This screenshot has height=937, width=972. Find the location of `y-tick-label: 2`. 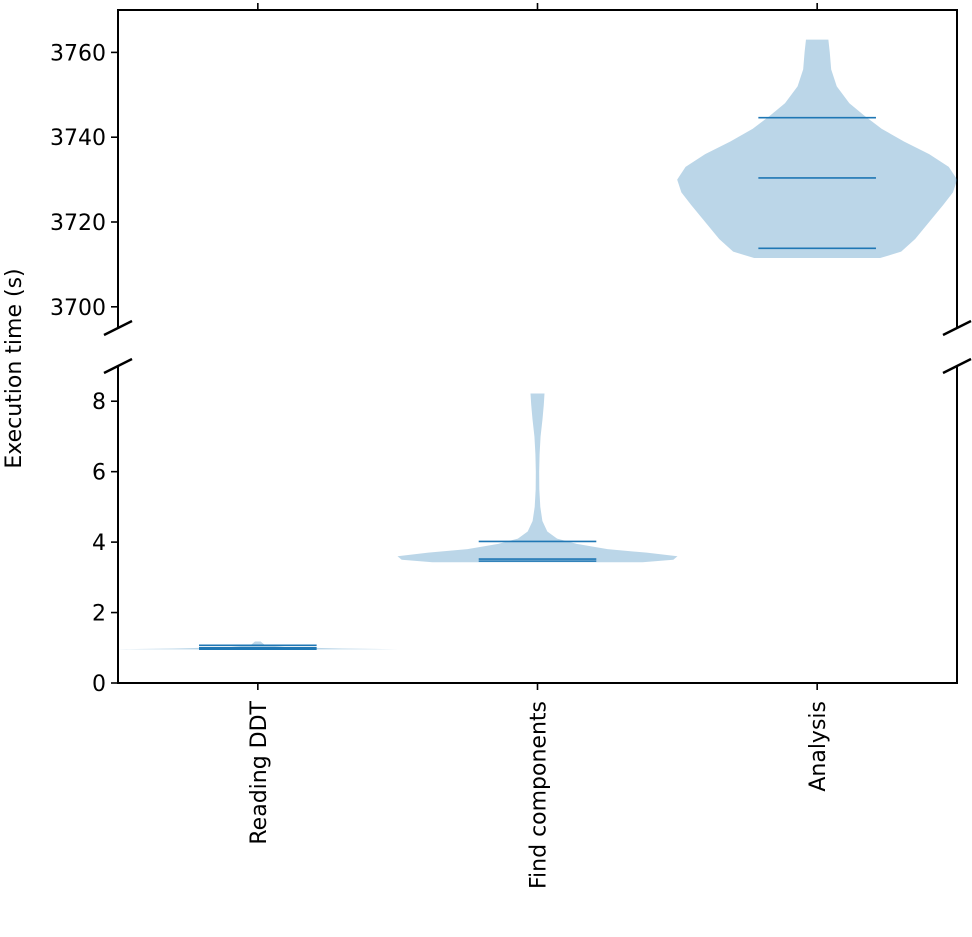

y-tick-label: 2 is located at coordinates (99, 614).